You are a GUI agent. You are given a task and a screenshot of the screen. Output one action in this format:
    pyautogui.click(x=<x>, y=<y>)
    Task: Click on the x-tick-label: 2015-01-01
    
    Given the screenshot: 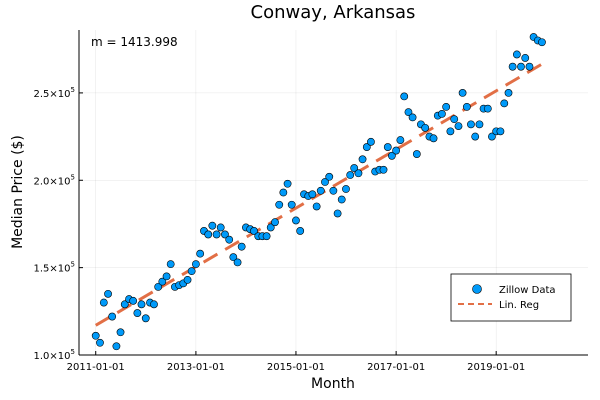 What is the action you would take?
    pyautogui.click(x=296, y=367)
    